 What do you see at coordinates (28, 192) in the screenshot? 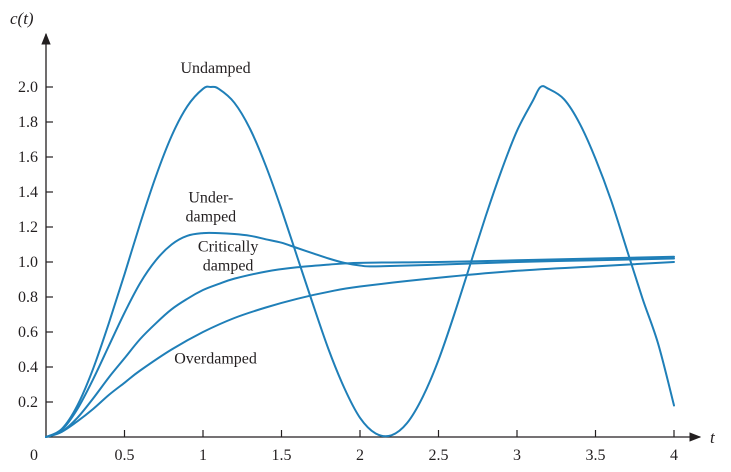
I see `y-tick-label: 1.4` at bounding box center [28, 192].